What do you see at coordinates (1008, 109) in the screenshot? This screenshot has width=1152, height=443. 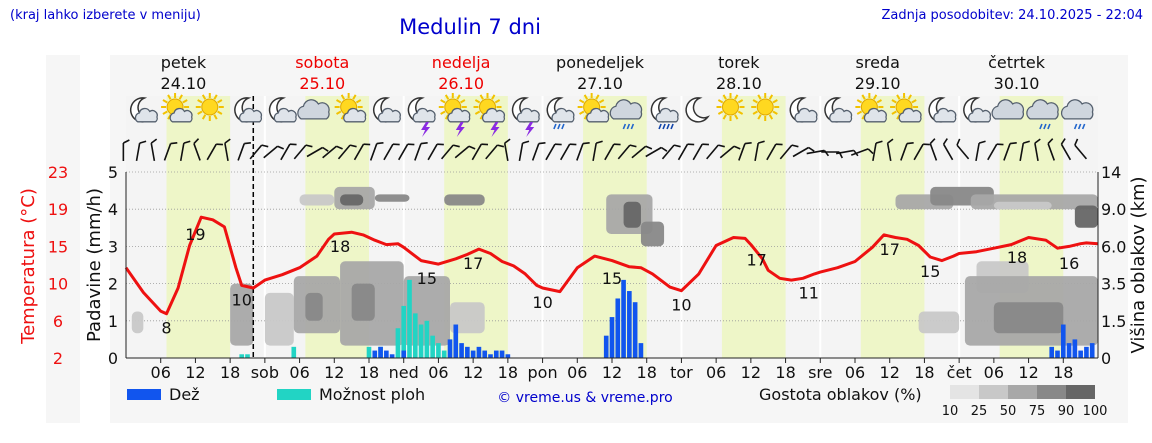 I see `cloud-icon` at bounding box center [1008, 109].